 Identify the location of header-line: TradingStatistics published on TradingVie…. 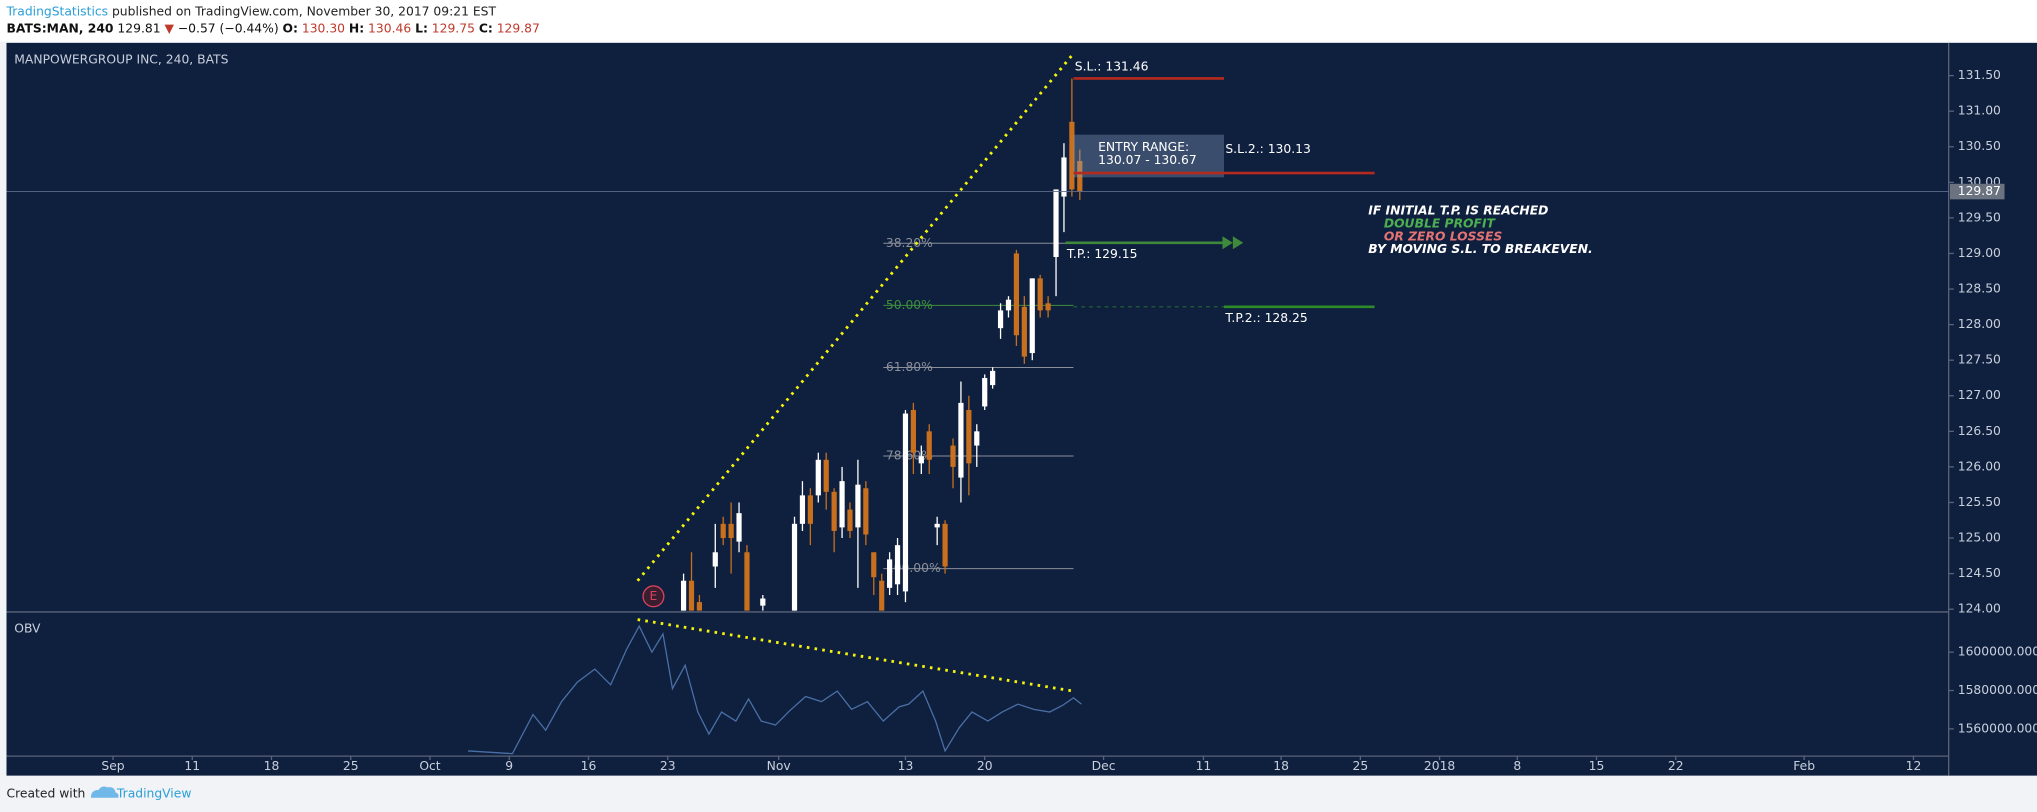
(250, 11).